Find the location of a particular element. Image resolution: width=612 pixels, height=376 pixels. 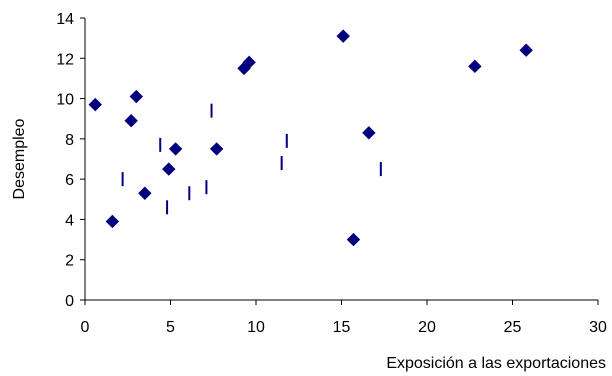

x-axis-ticks: 0 5 10 15 20 25 30 is located at coordinates (344, 318).